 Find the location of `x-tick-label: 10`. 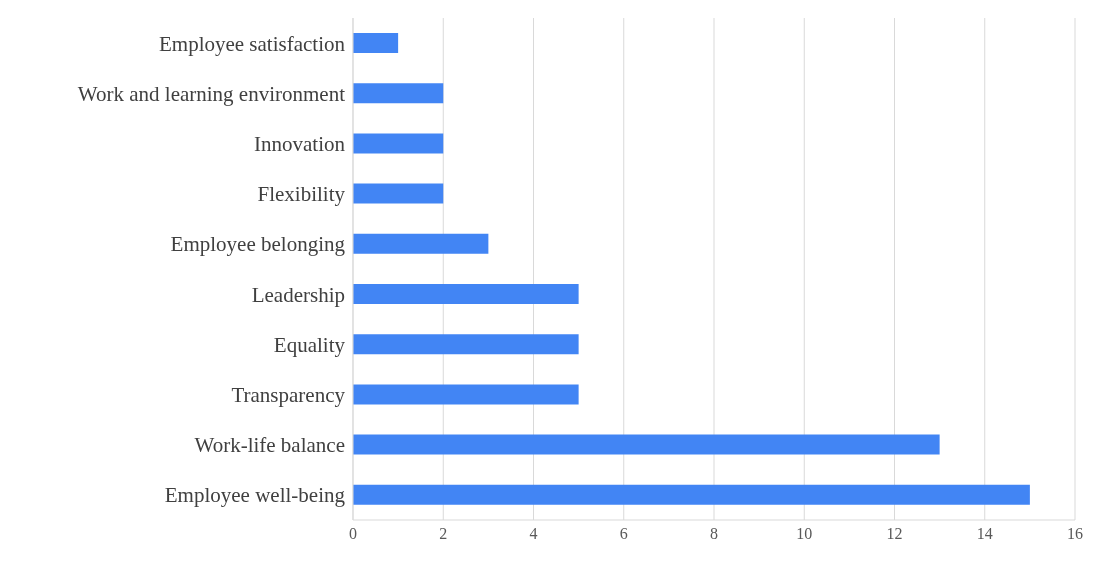

x-tick-label: 10 is located at coordinates (804, 534).